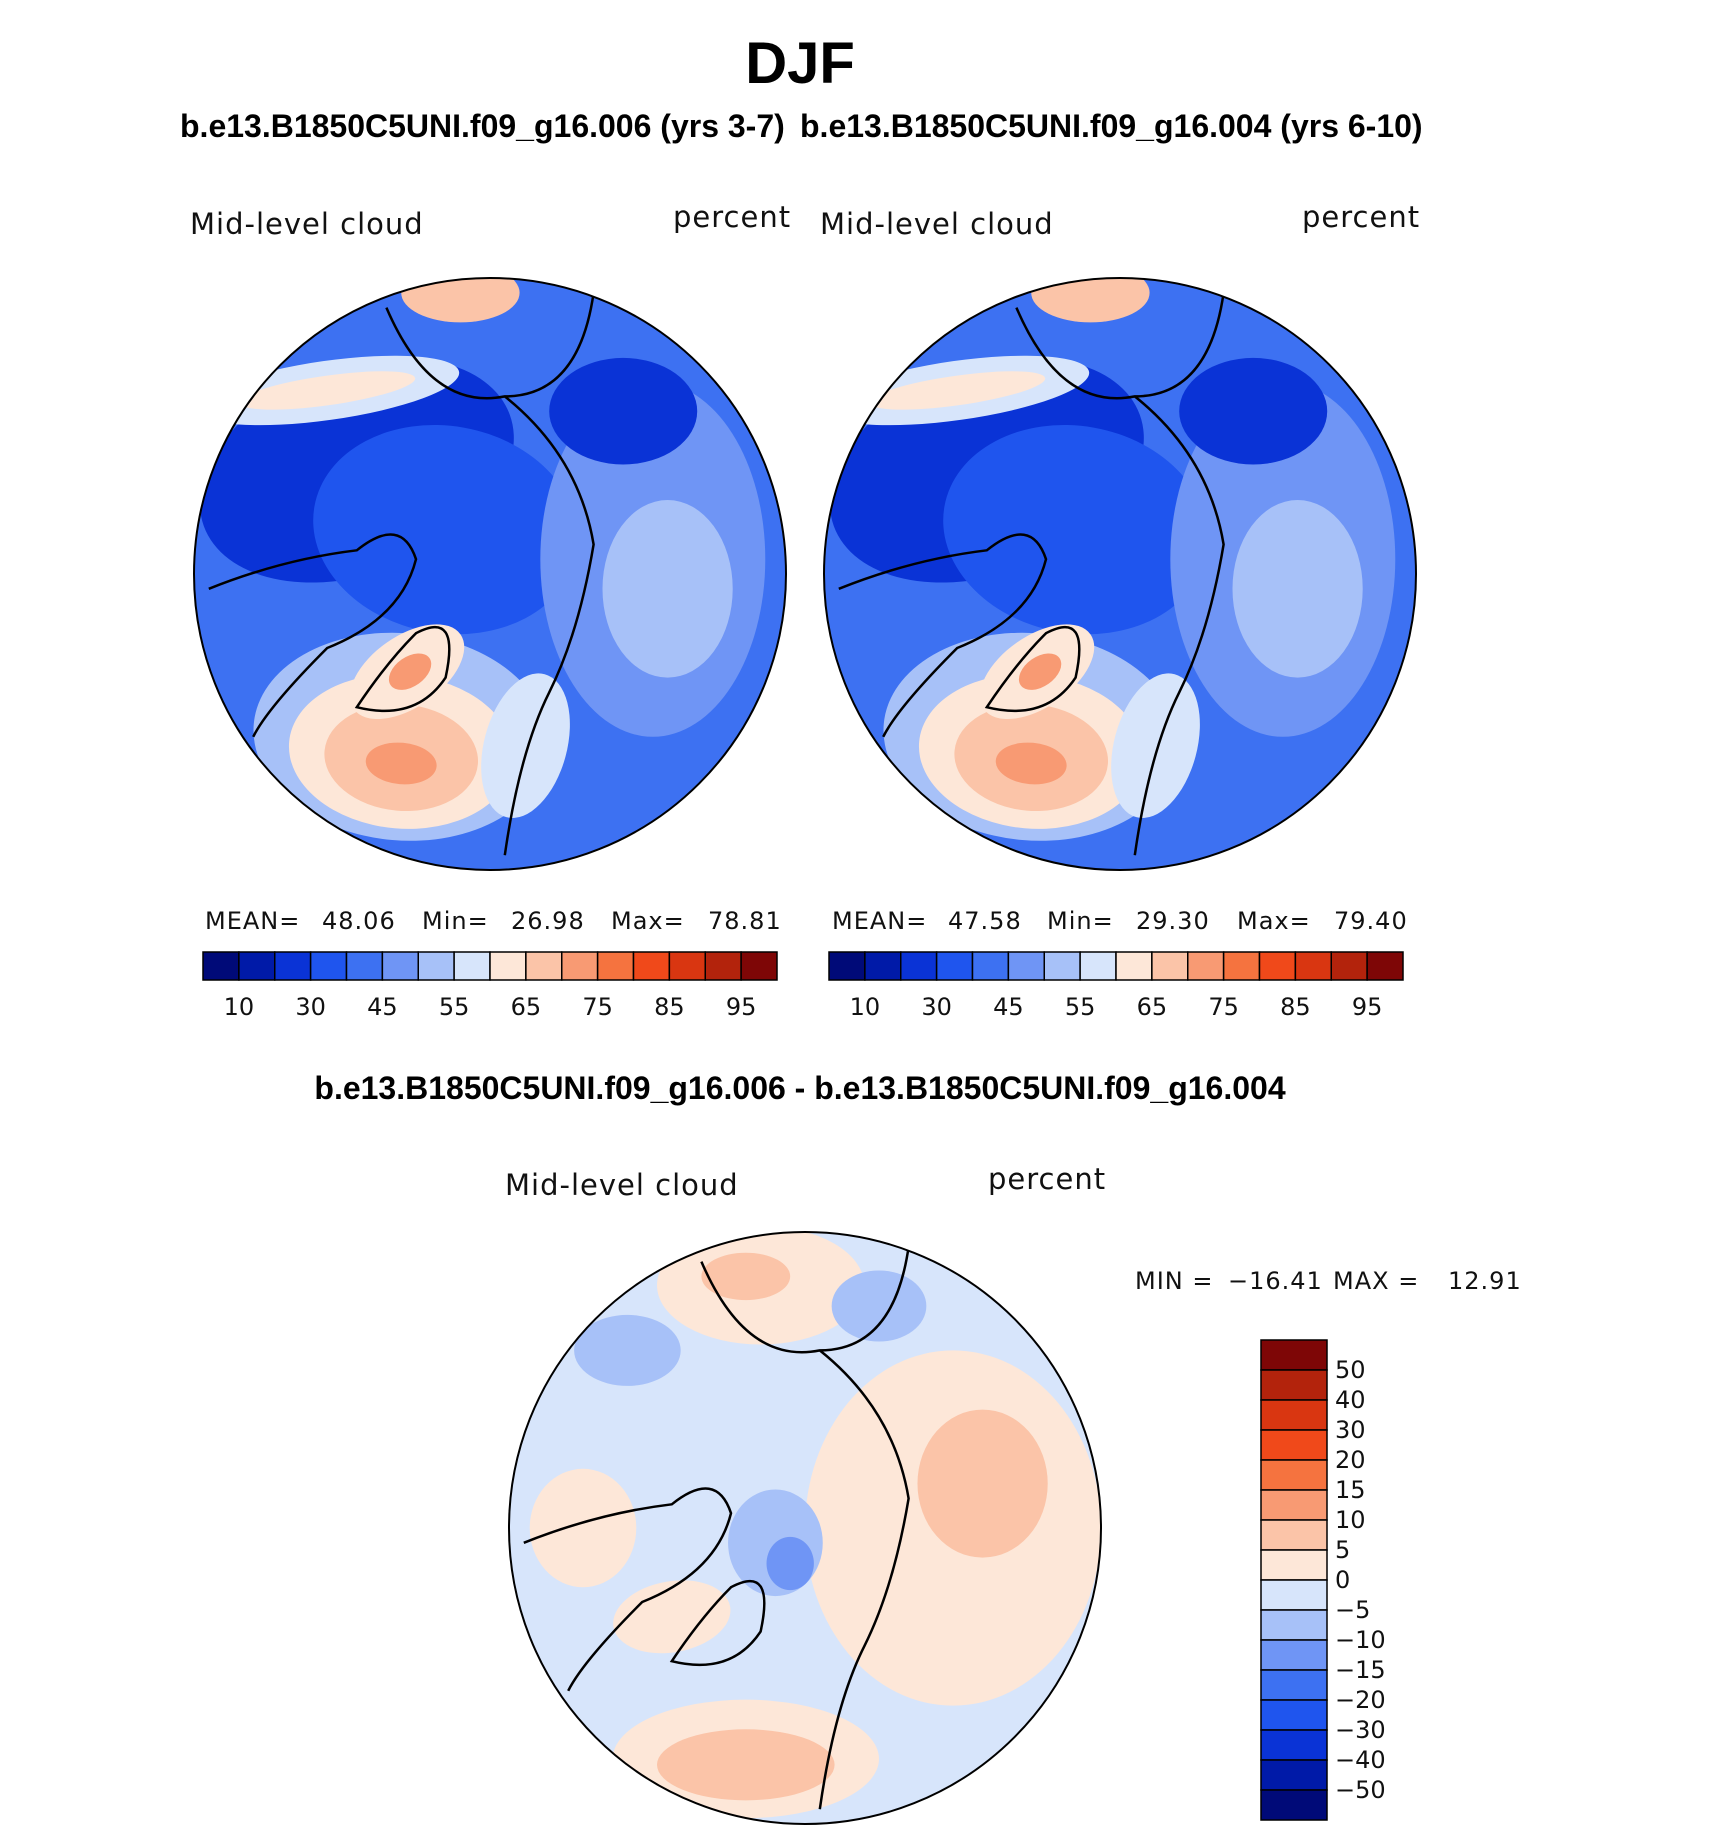 The image size is (1710, 1839). I want to click on right-mean-label: MEAN=, so click(880, 921).